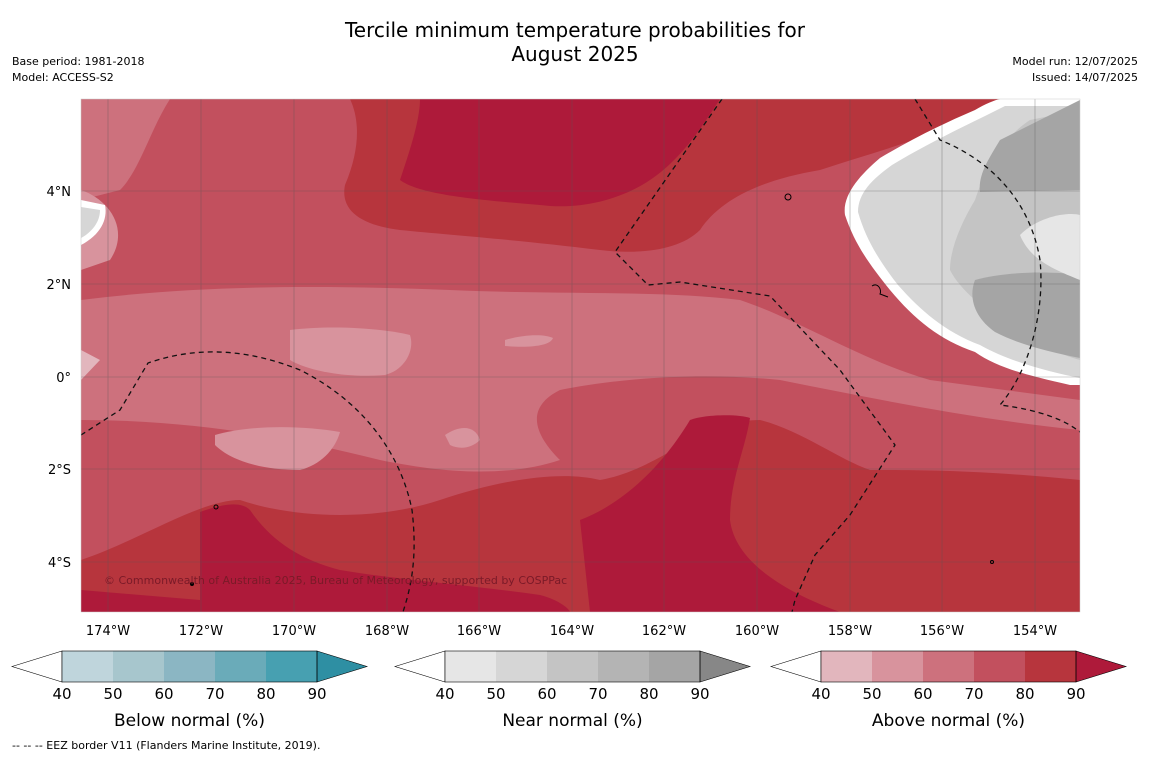 This screenshot has height=758, width=1150. What do you see at coordinates (140, 601) in the screenshot?
I see `above-90-south-edge` at bounding box center [140, 601].